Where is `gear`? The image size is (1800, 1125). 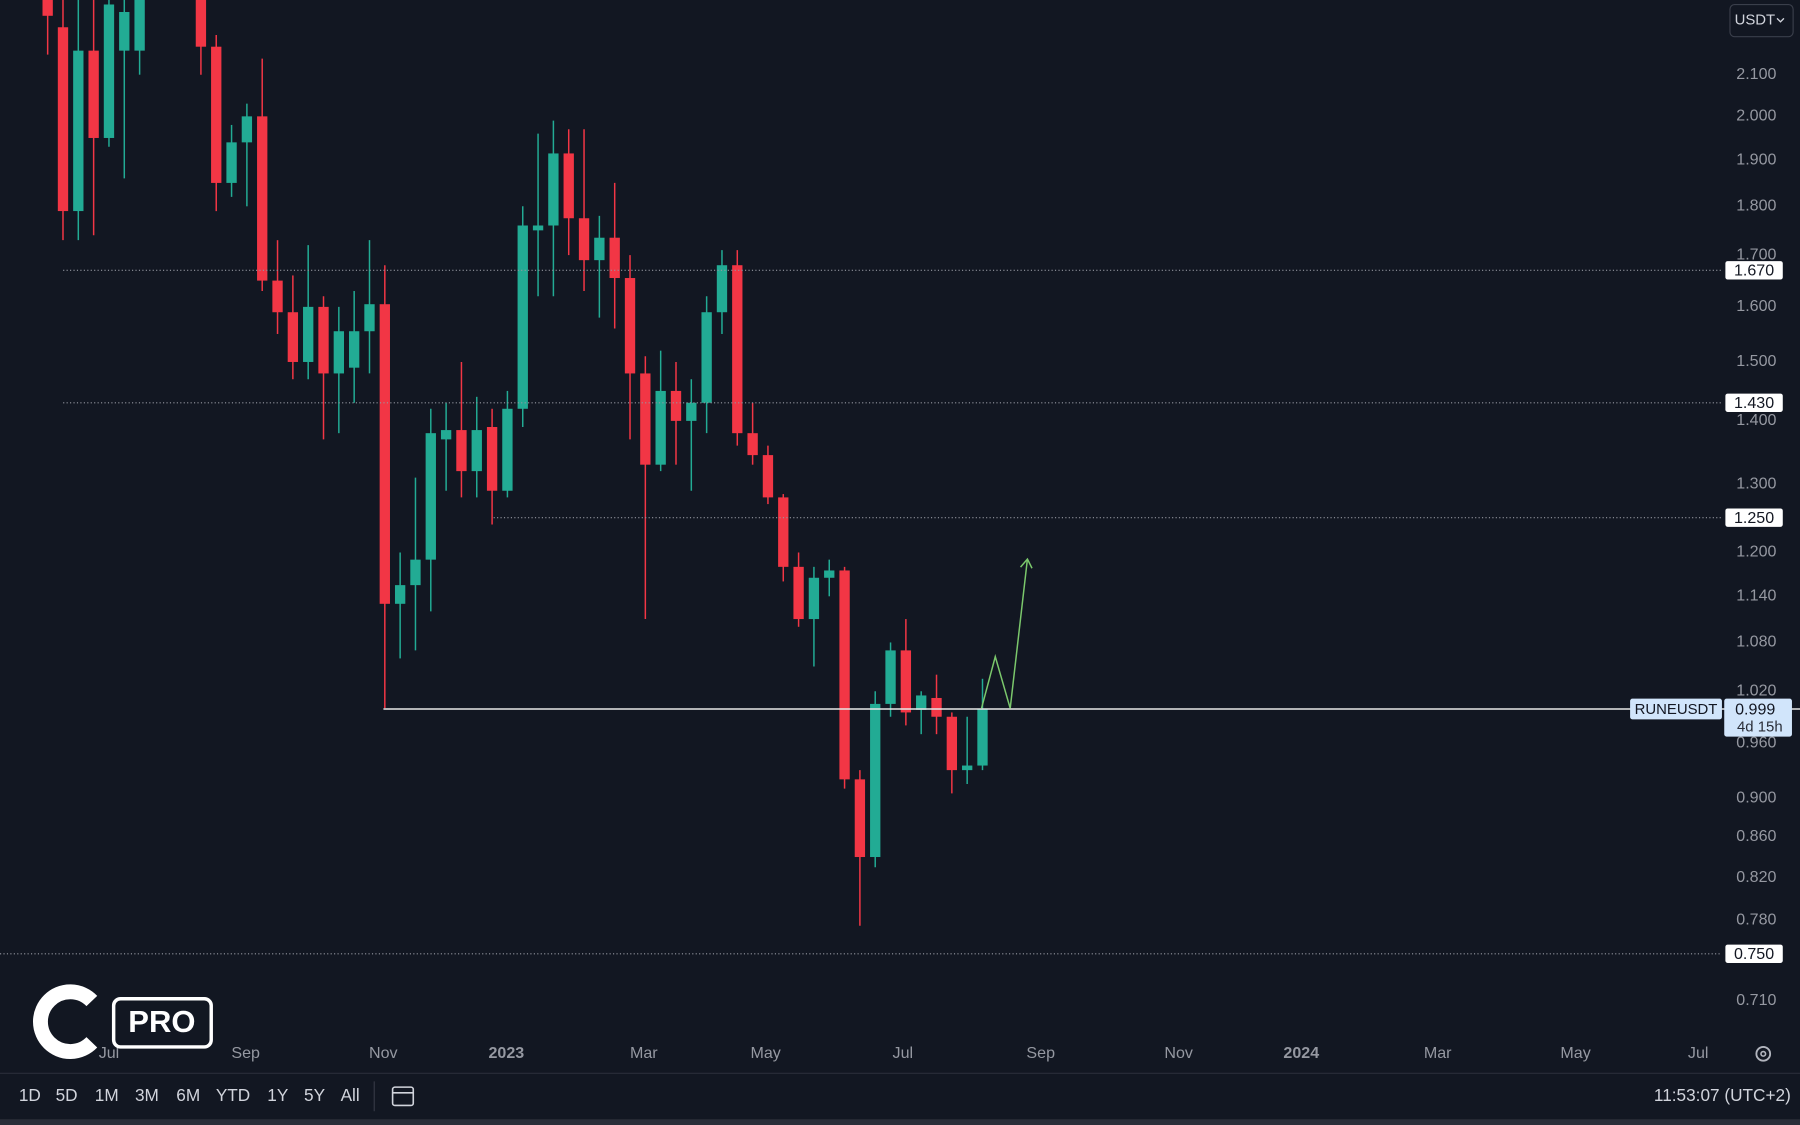
gear is located at coordinates (1763, 1054).